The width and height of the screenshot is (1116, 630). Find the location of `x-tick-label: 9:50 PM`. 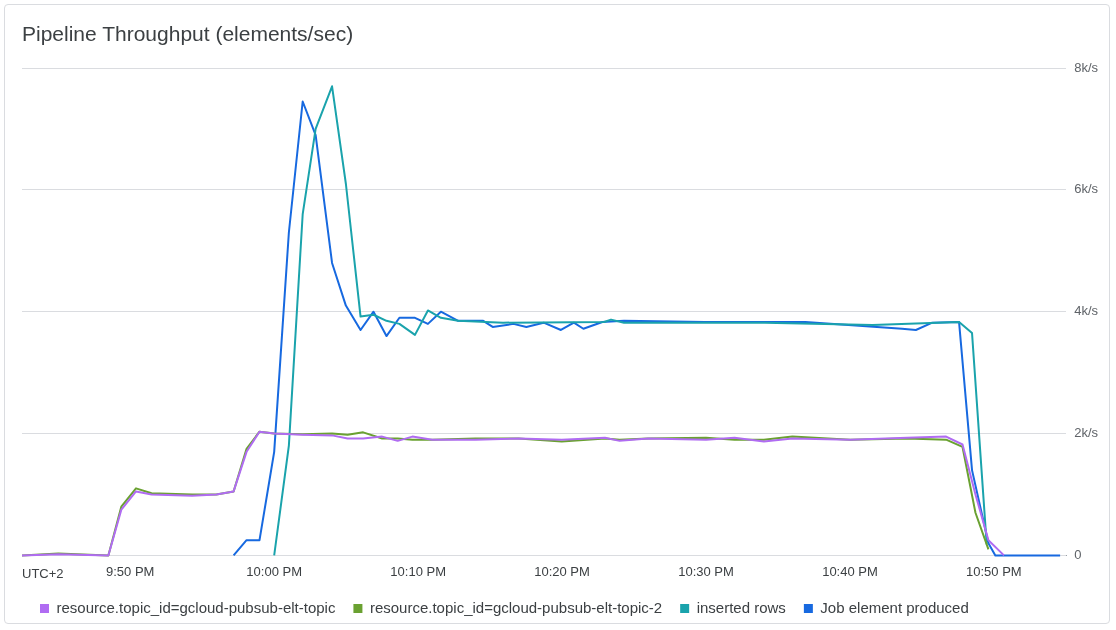

x-tick-label: 9:50 PM is located at coordinates (130, 571).